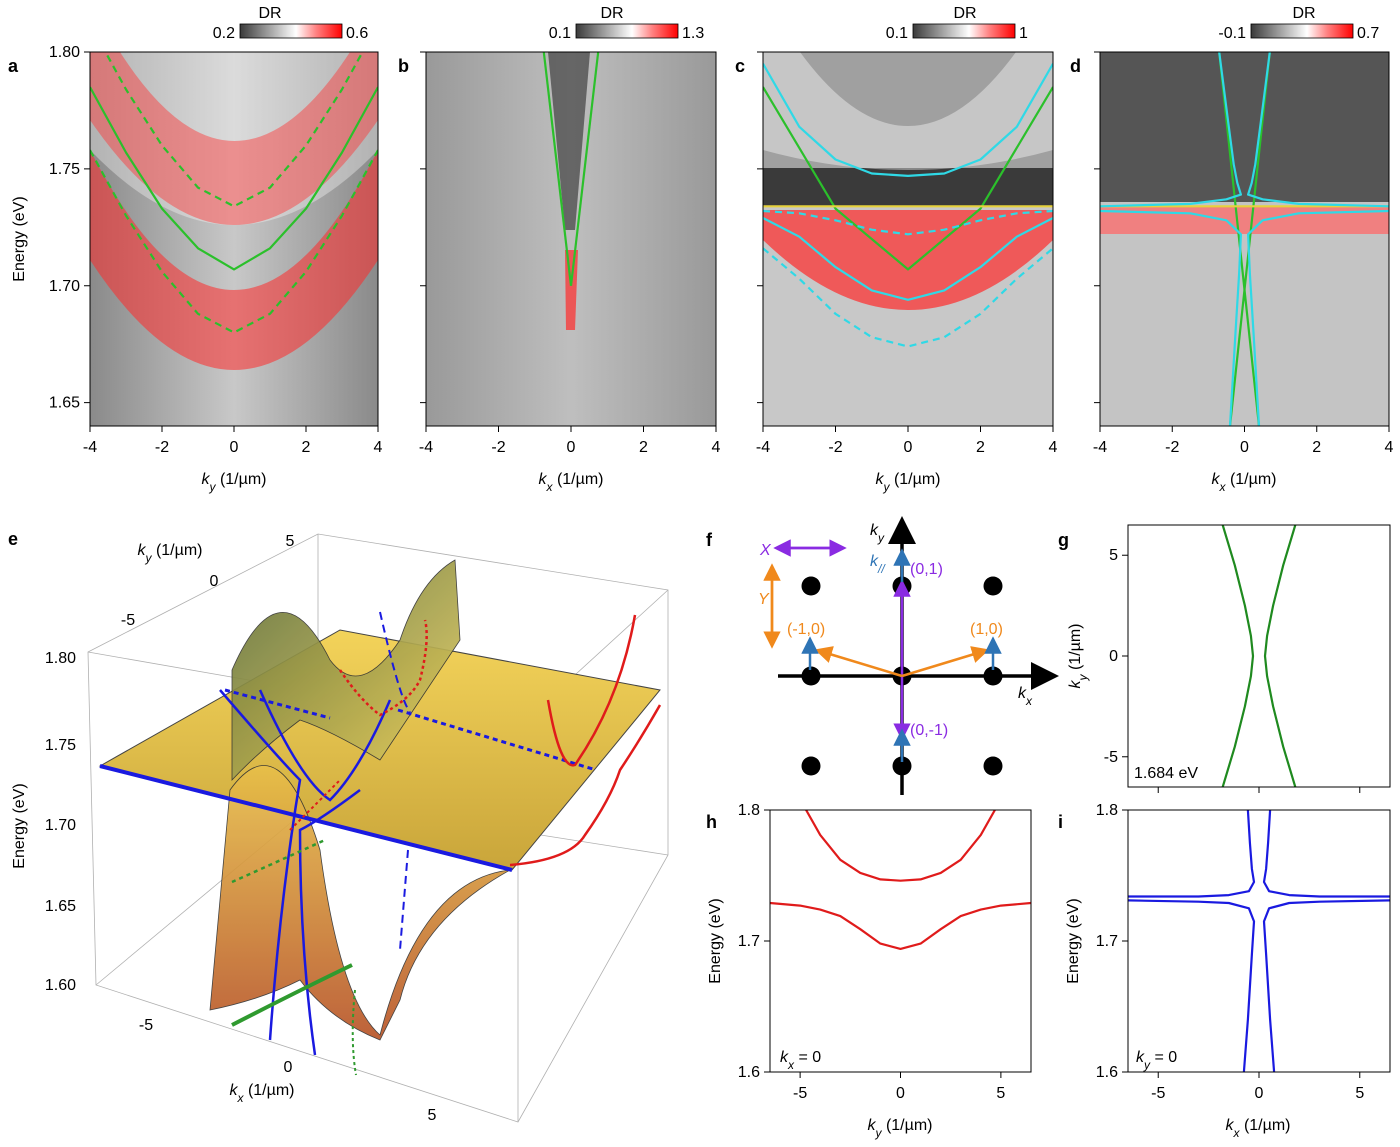 The image size is (1400, 1147). Describe the element at coordinates (234, 130) in the screenshot. I see `series-a-upper` at that location.